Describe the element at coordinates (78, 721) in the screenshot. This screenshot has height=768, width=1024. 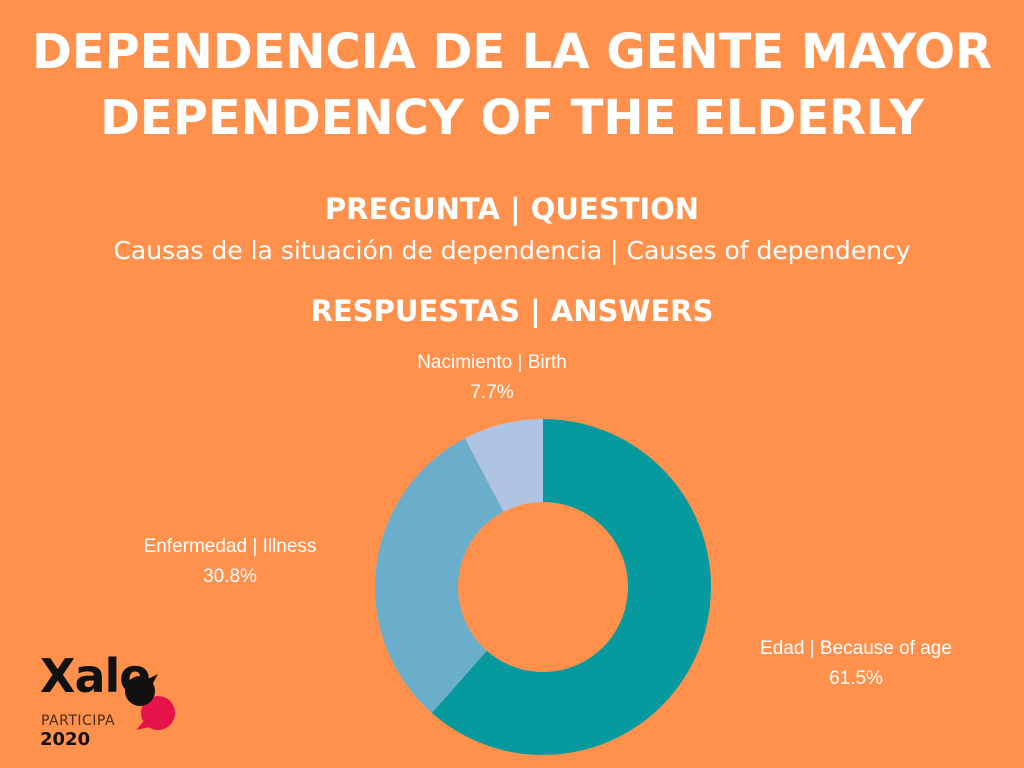
I see `logo-sub: PARTICIPA` at that location.